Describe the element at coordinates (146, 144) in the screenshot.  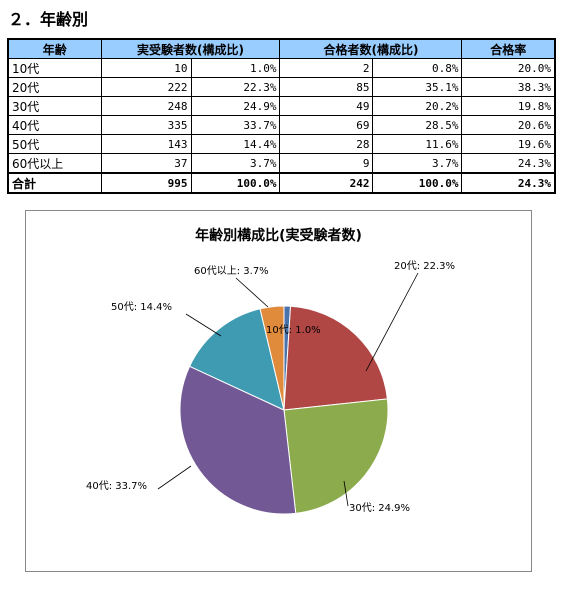
I see `row-examinees: 143` at that location.